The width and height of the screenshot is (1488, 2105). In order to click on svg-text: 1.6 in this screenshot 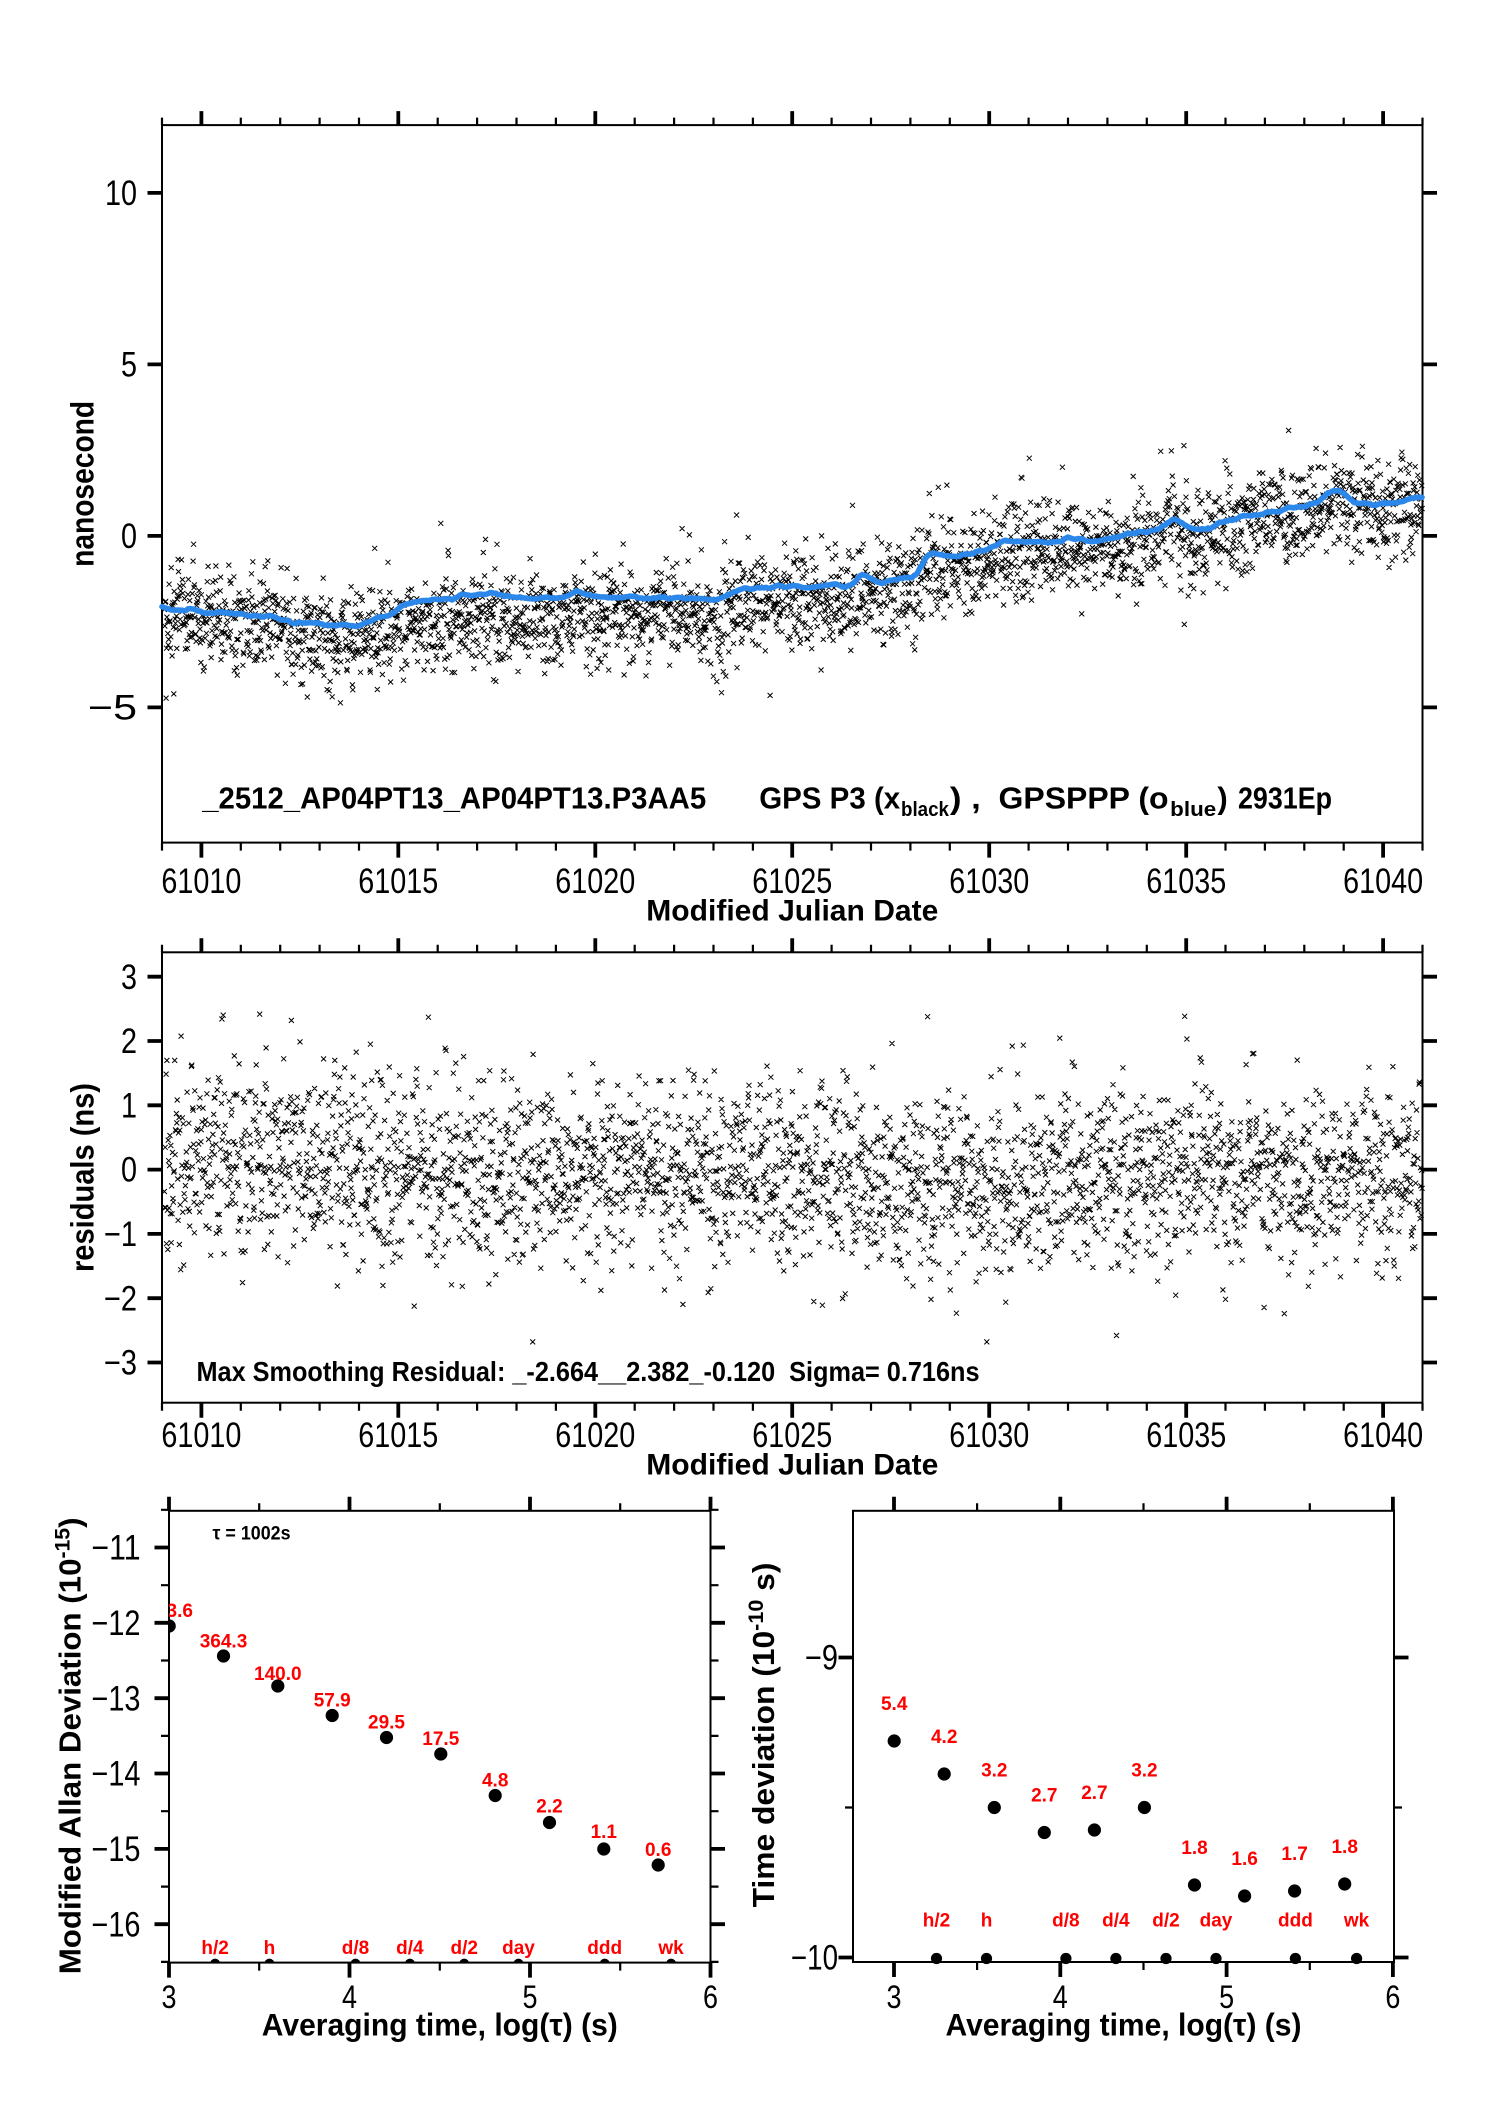, I will do `click(1244, 1859)`.